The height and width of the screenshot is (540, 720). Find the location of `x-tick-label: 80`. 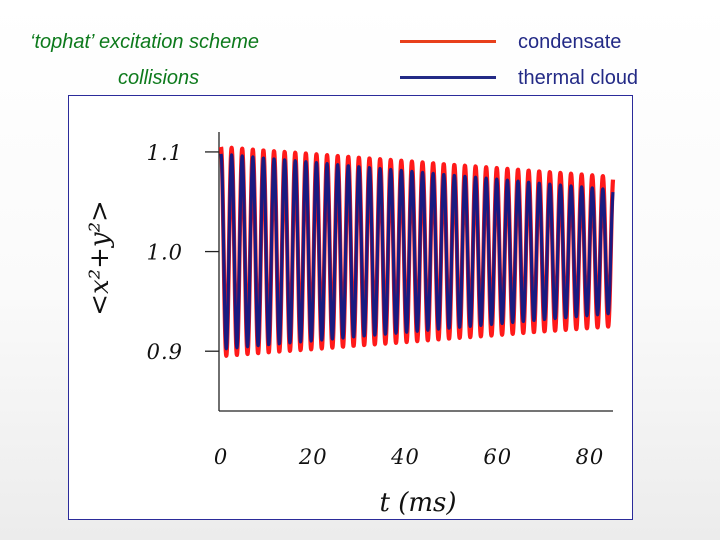

x-tick-label: 80 is located at coordinates (590, 457).